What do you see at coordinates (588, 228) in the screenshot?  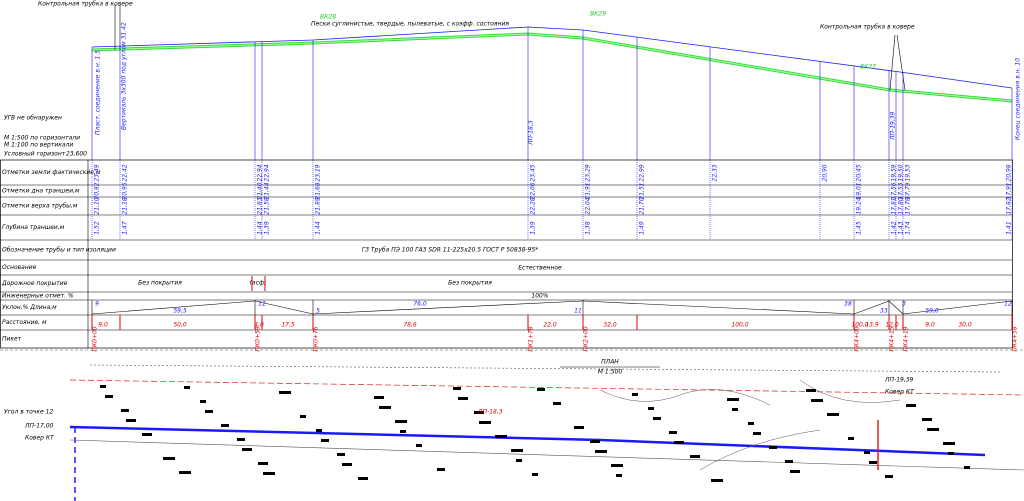 I see `elevation-value: 1,38` at bounding box center [588, 228].